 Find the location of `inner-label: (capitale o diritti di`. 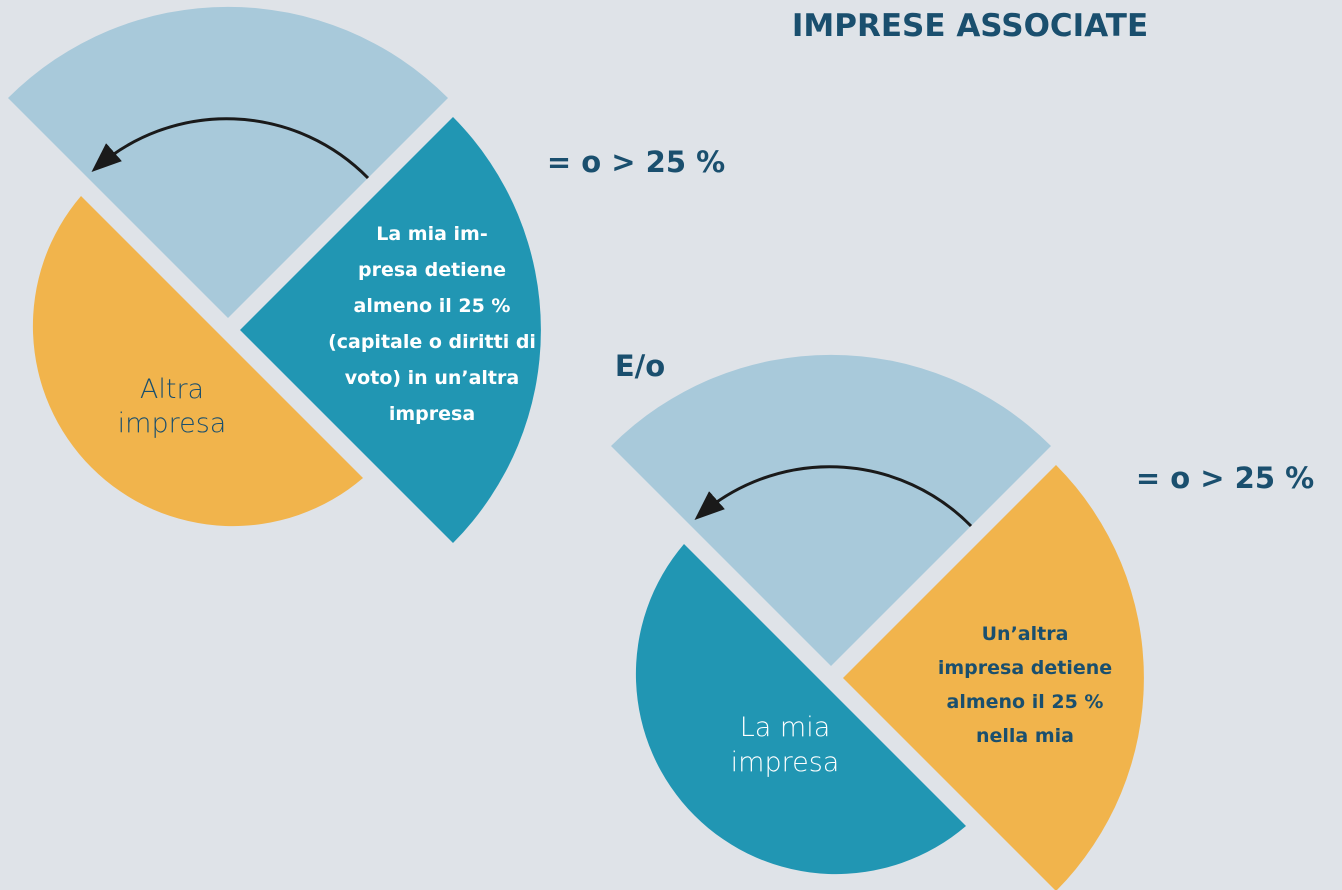

inner-label: (capitale o diritti di is located at coordinates (432, 342).